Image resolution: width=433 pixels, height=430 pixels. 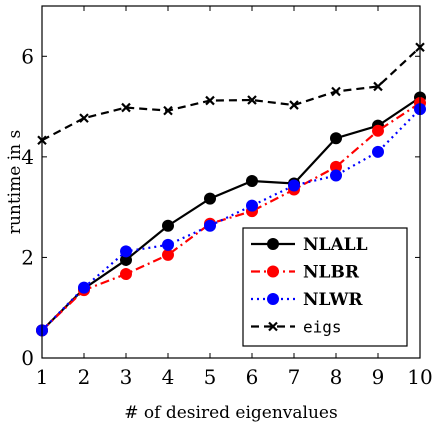 I want to click on x-tick-label: 9, so click(x=378, y=377).